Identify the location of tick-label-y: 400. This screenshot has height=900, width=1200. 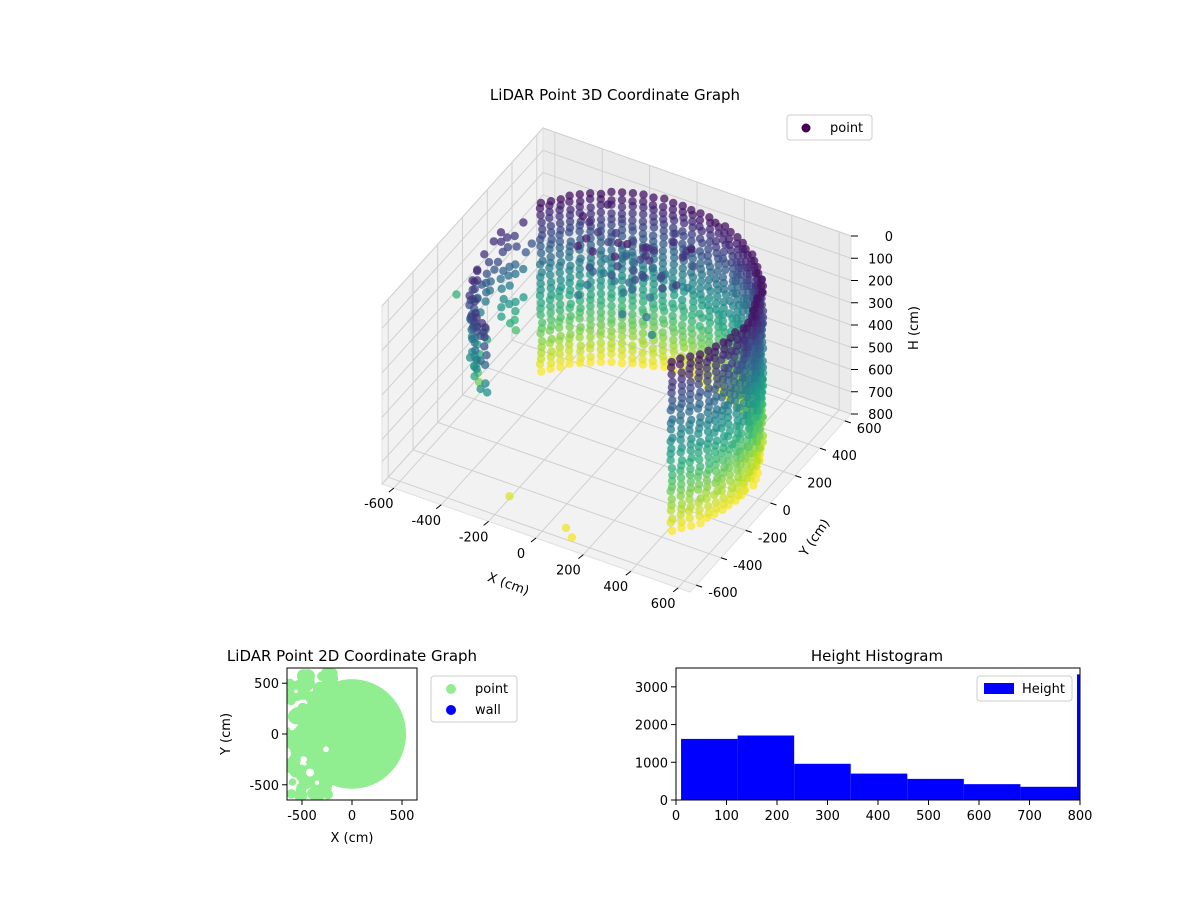
(844, 456).